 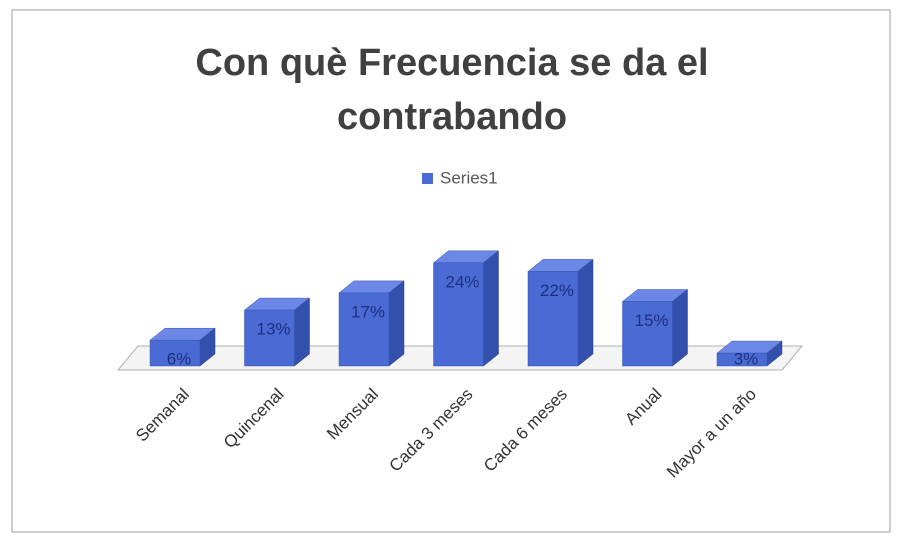 What do you see at coordinates (368, 311) in the screenshot?
I see `data-label: 17%` at bounding box center [368, 311].